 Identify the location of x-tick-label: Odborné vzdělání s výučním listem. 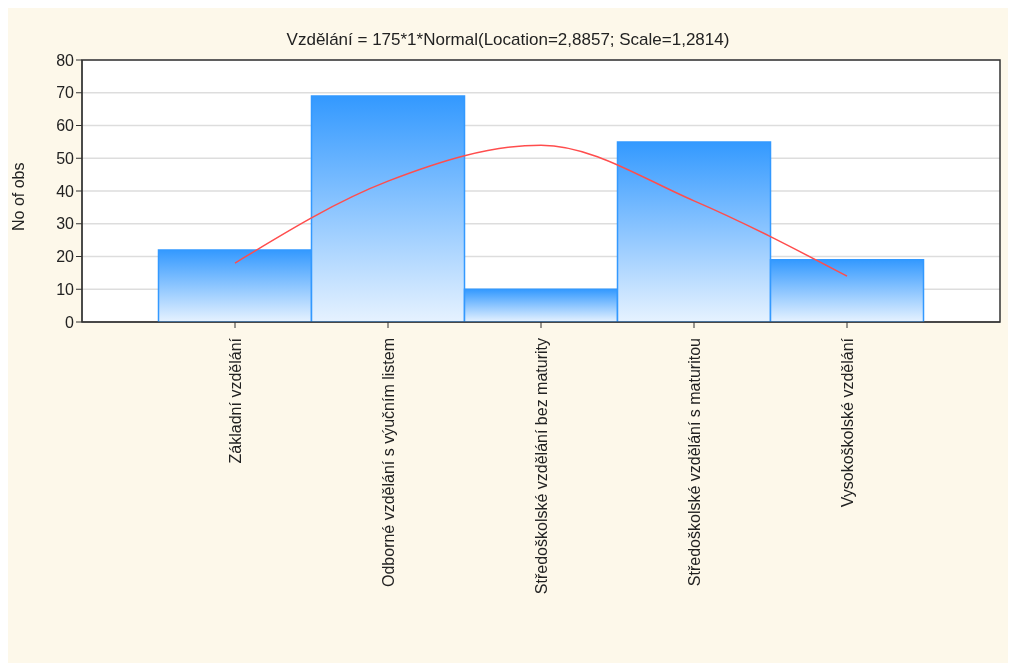
(388, 462).